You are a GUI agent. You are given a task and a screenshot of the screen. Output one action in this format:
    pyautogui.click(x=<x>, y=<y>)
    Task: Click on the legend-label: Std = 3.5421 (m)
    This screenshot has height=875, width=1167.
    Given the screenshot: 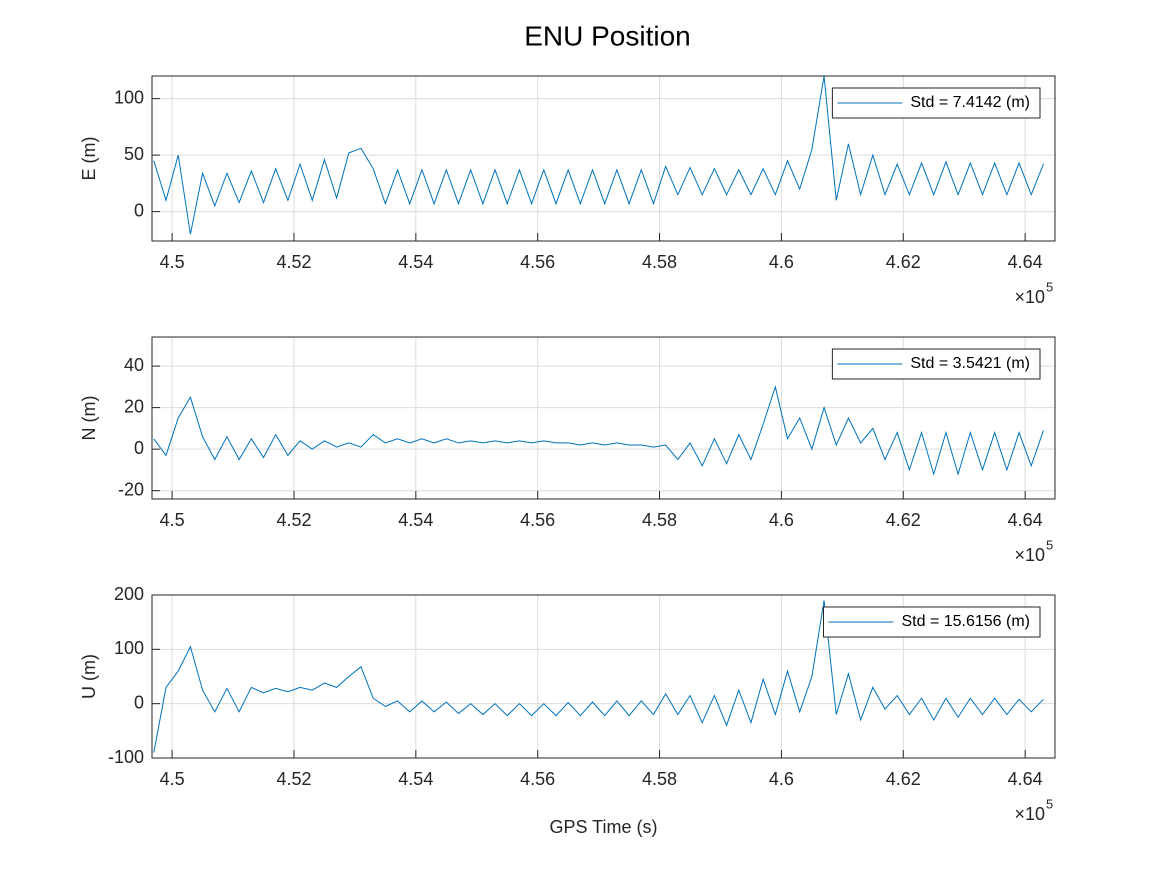 What is the action you would take?
    pyautogui.click(x=970, y=363)
    